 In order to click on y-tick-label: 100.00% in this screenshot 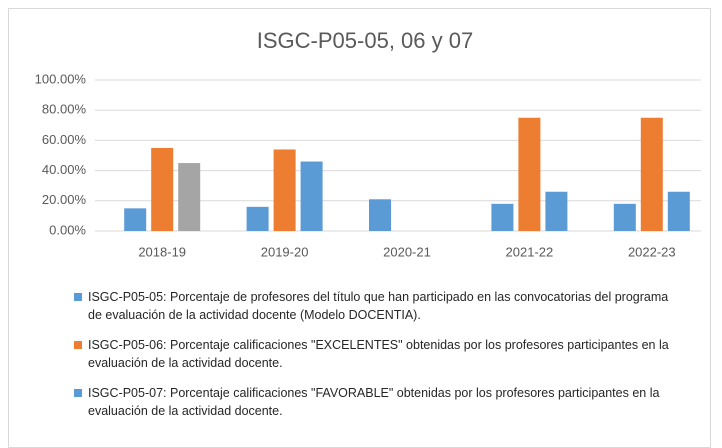, I will do `click(61, 78)`.